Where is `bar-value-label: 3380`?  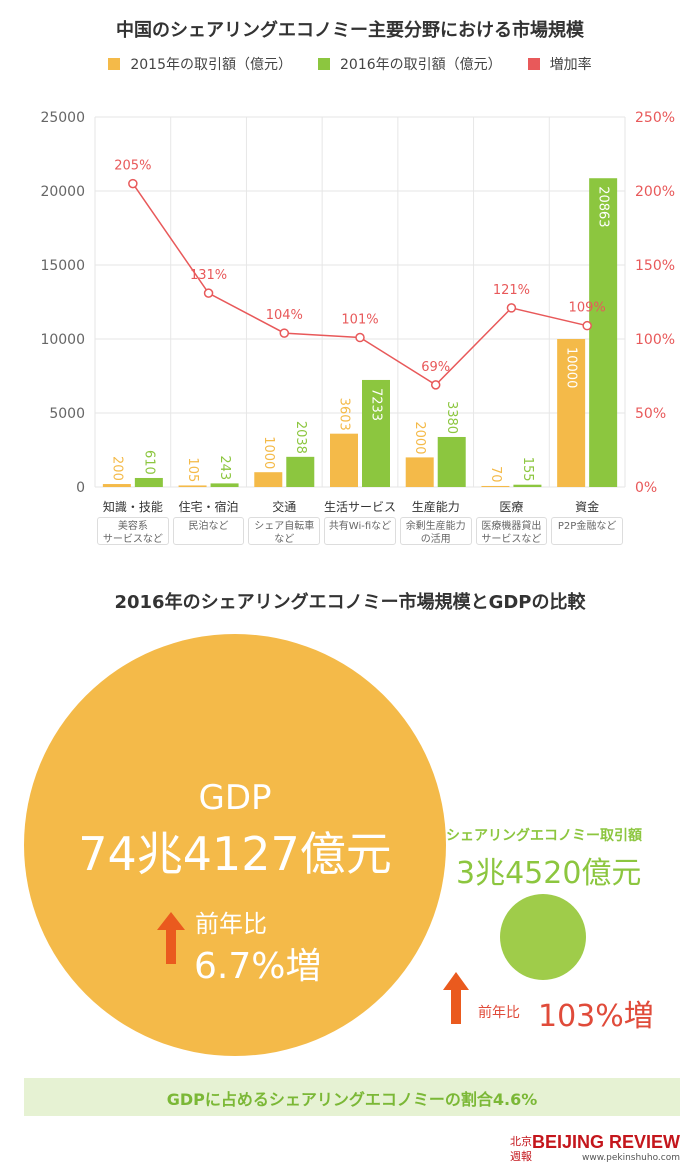
bar-value-label: 3380 is located at coordinates (451, 417).